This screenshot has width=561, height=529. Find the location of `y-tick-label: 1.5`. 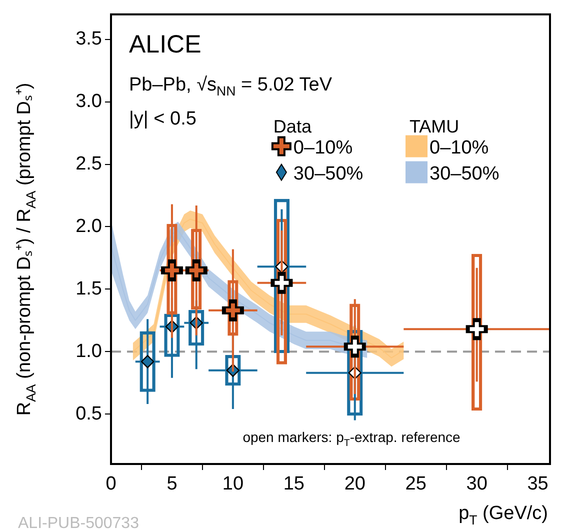

y-tick-label: 1.5 is located at coordinates (89, 289).